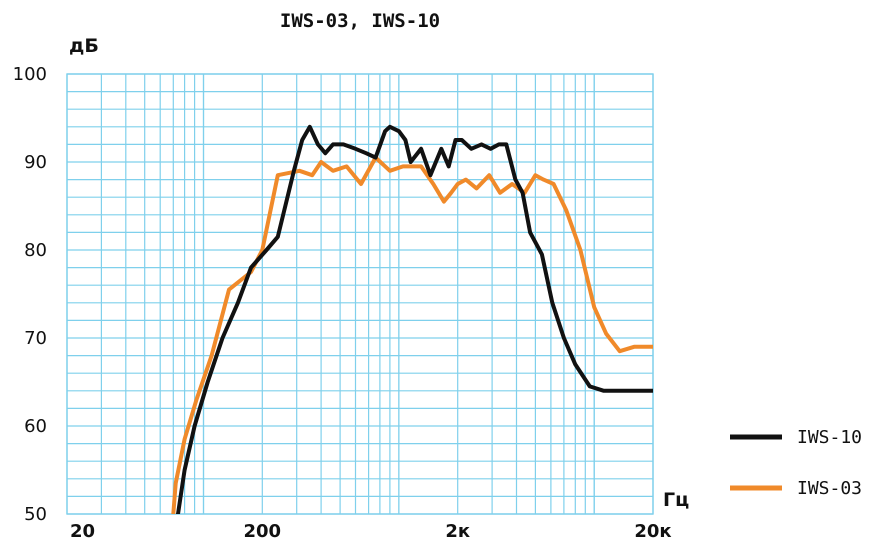  What do you see at coordinates (35, 426) in the screenshot?
I see `y-tick-label: 60` at bounding box center [35, 426].